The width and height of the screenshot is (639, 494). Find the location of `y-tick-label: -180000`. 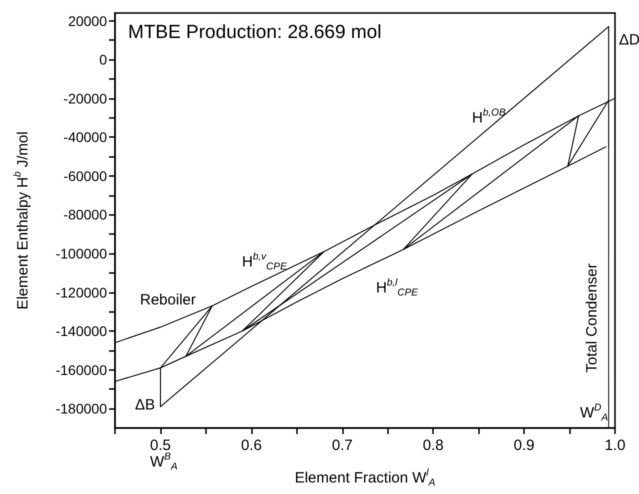

y-tick-label: -180000 is located at coordinates (82, 408).